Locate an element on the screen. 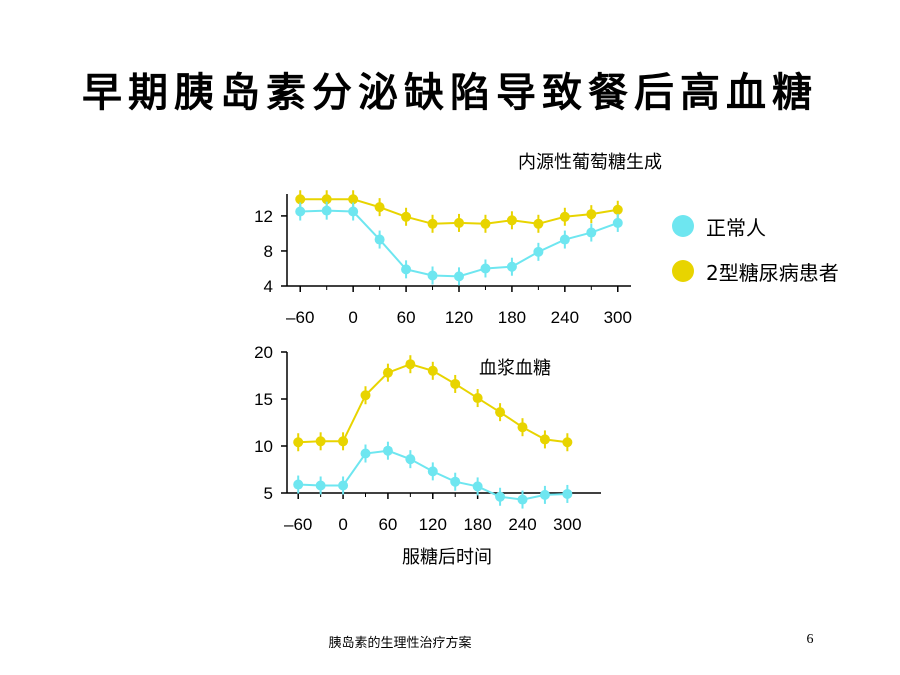  legend-dot-normal-icon is located at coordinates (683, 226).